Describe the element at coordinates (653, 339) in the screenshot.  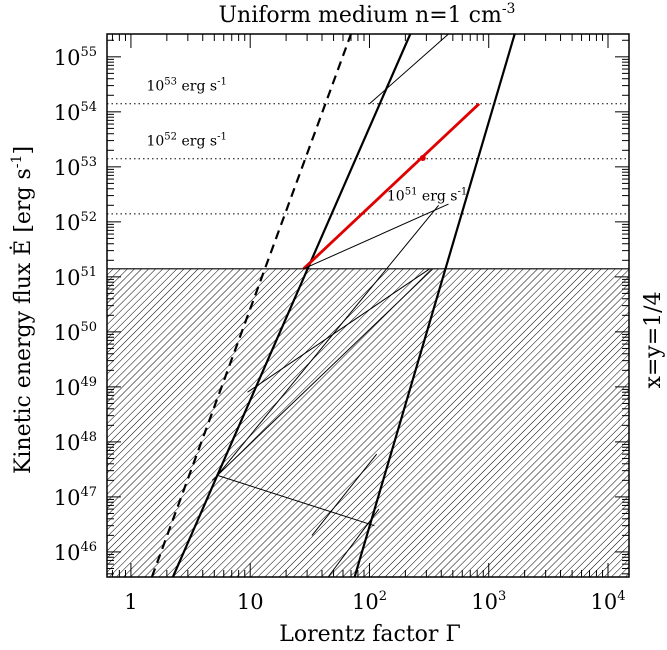
I see `side-label: x=y=1/4` at that location.